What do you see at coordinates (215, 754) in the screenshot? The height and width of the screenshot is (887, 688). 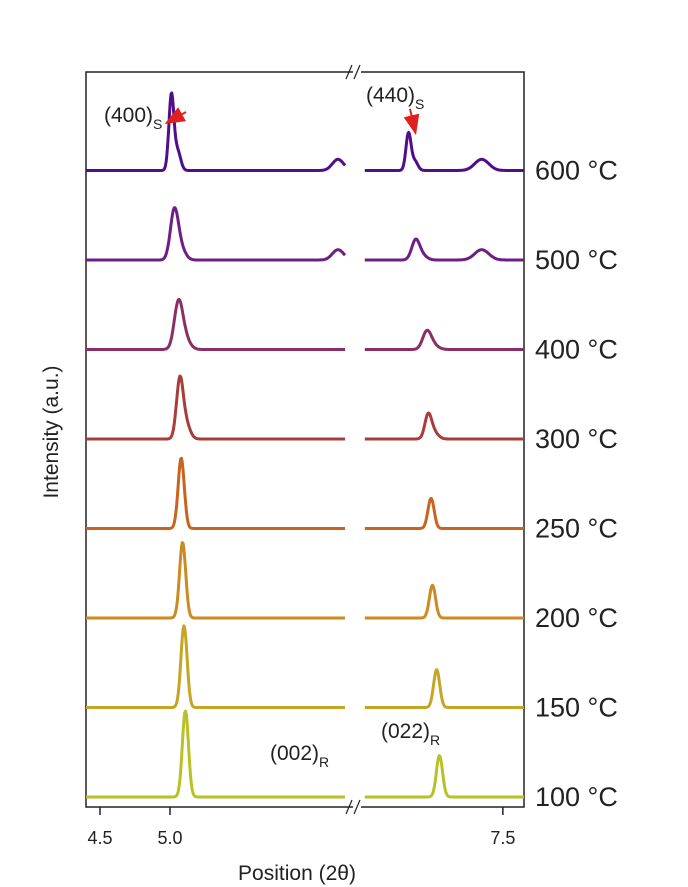 I see `series-line-0-left` at bounding box center [215, 754].